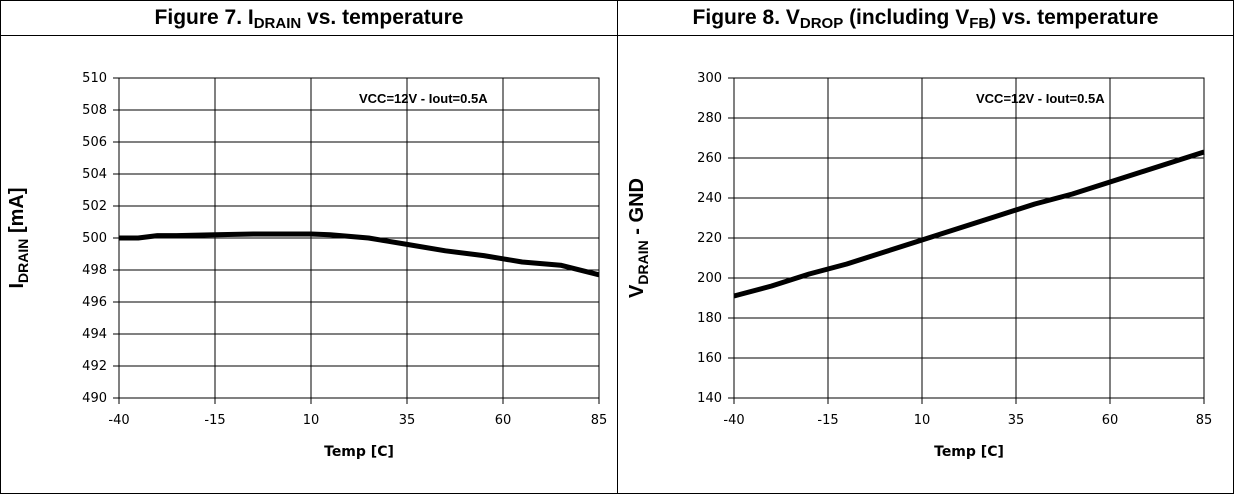 This screenshot has width=1234, height=494. What do you see at coordinates (709, 118) in the screenshot?
I see `y-tick-label: 280` at bounding box center [709, 118].